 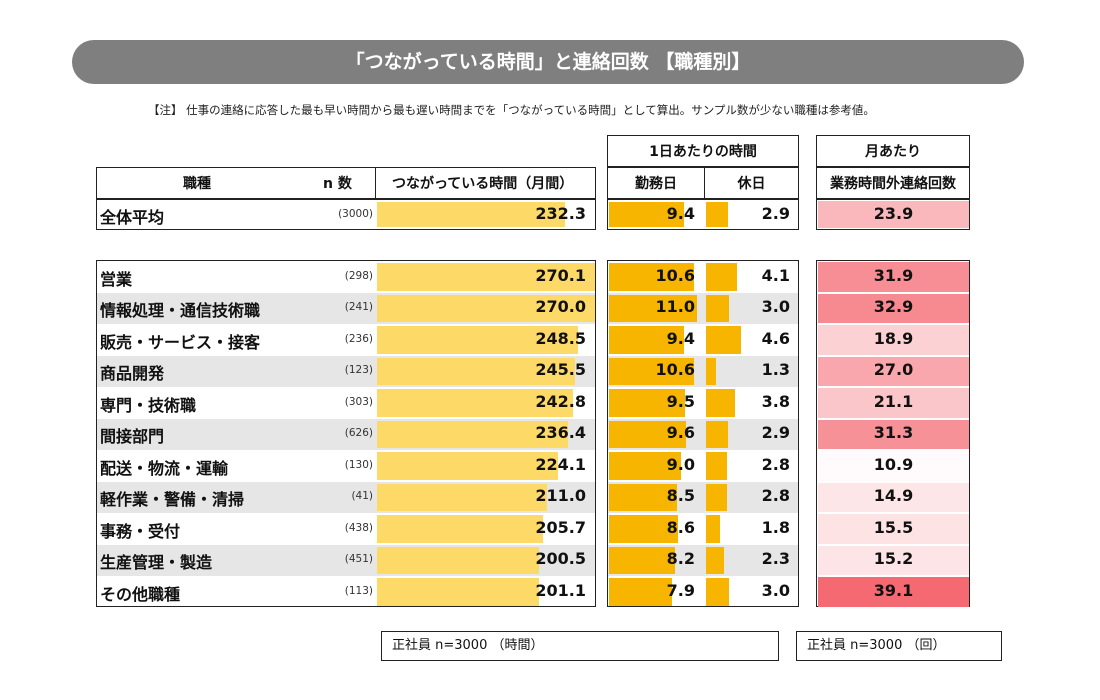 I want to click on monthly-value: 205.7, so click(x=560, y=527).